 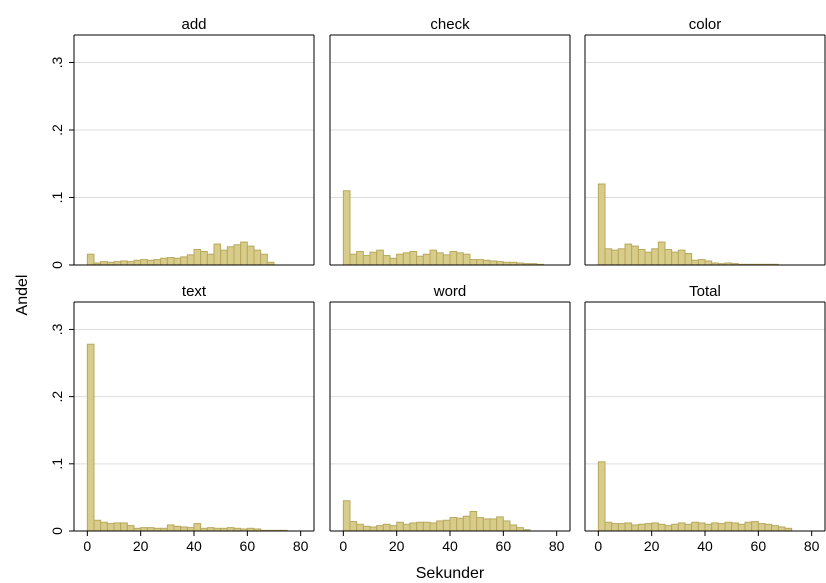 What do you see at coordinates (450, 573) in the screenshot?
I see `x-axis-title: Sekunder` at bounding box center [450, 573].